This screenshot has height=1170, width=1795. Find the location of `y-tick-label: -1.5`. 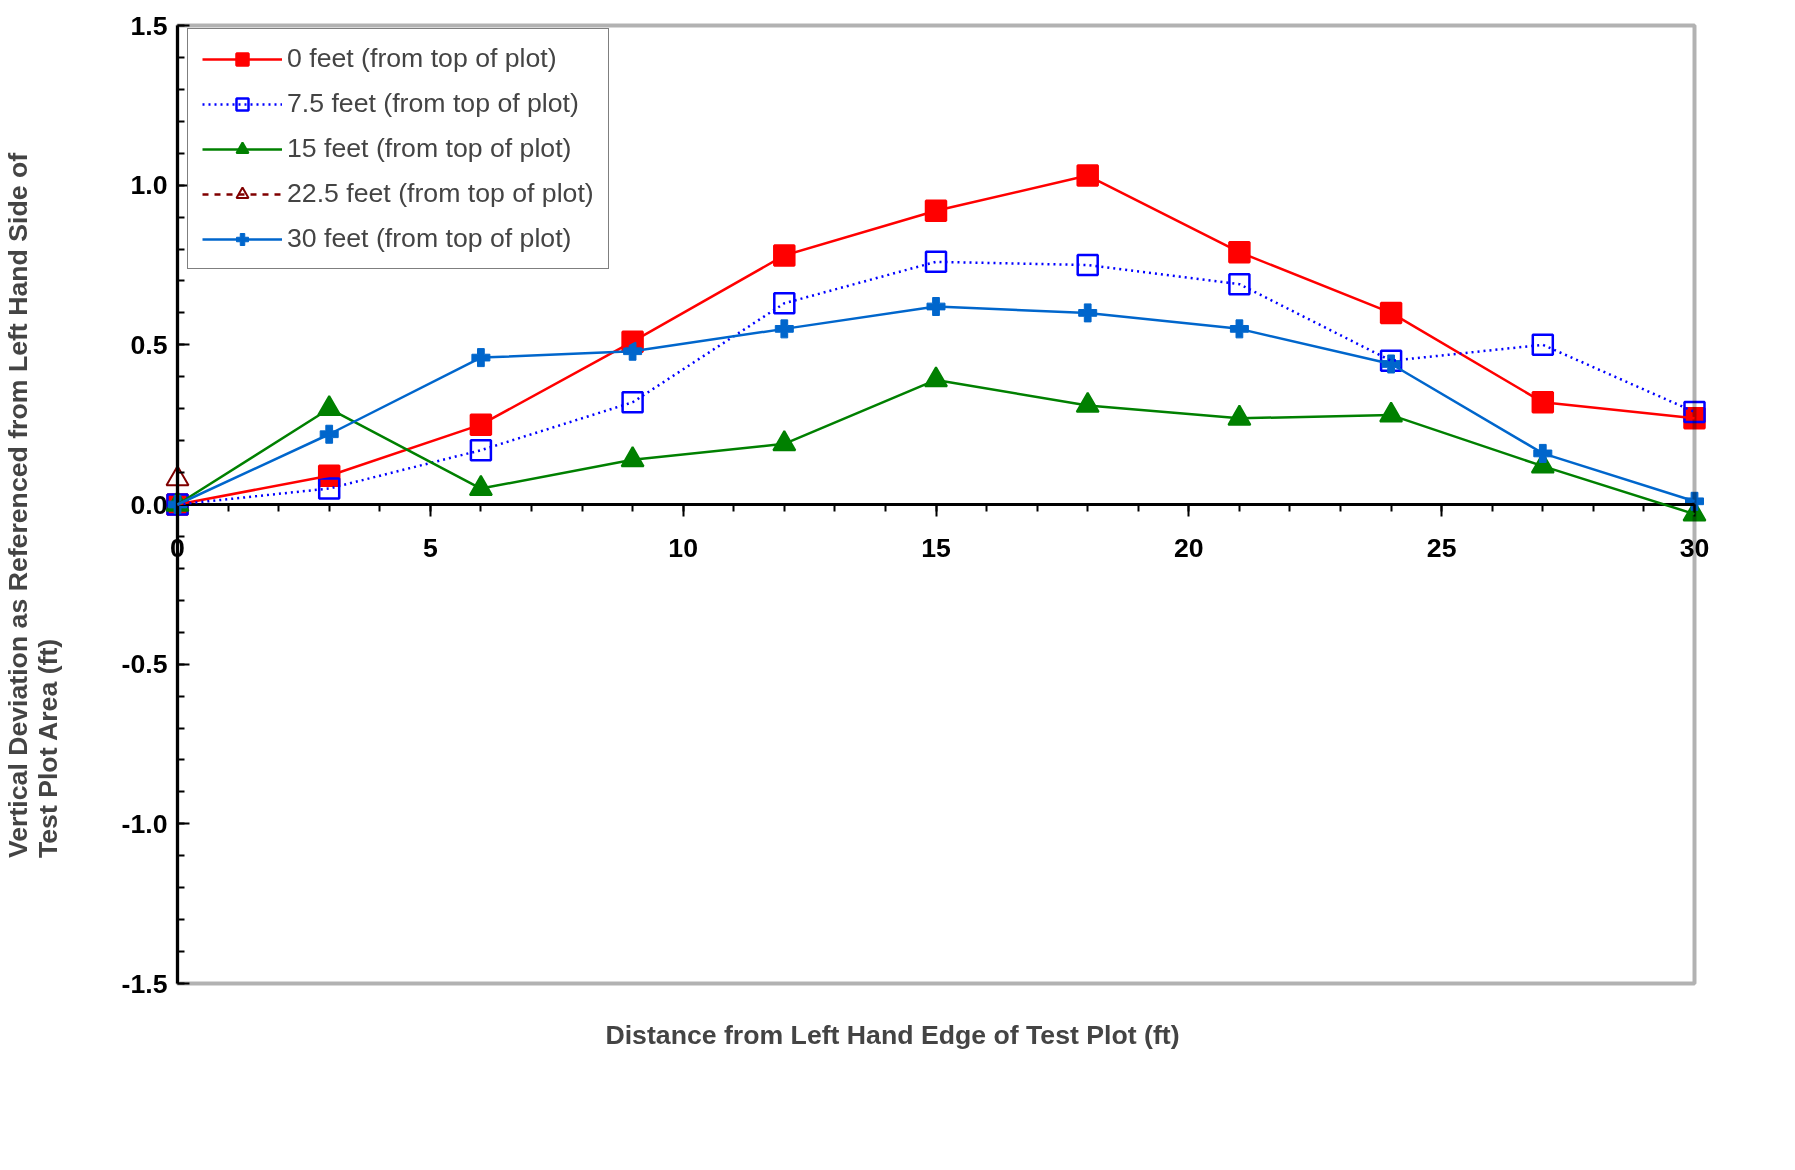

y-tick-label: -1.5 is located at coordinates (144, 983).